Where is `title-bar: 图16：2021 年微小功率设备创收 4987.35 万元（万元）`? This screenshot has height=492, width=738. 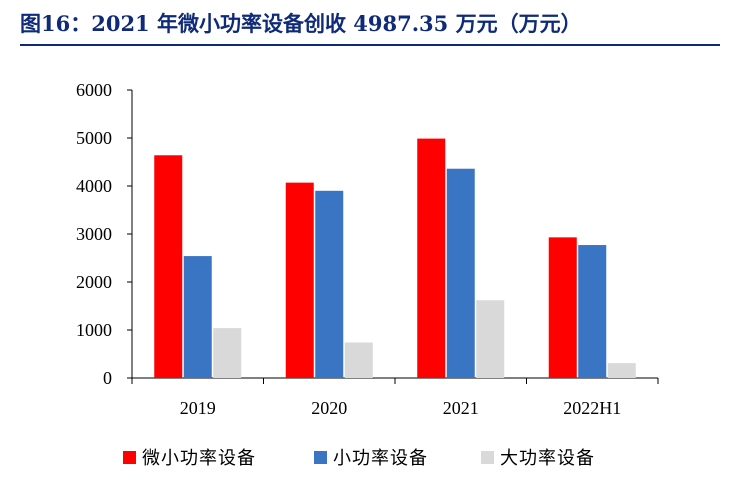 title-bar: 图16：2021 年微小功率设备创收 4987.35 万元（万元） is located at coordinates (370, 26).